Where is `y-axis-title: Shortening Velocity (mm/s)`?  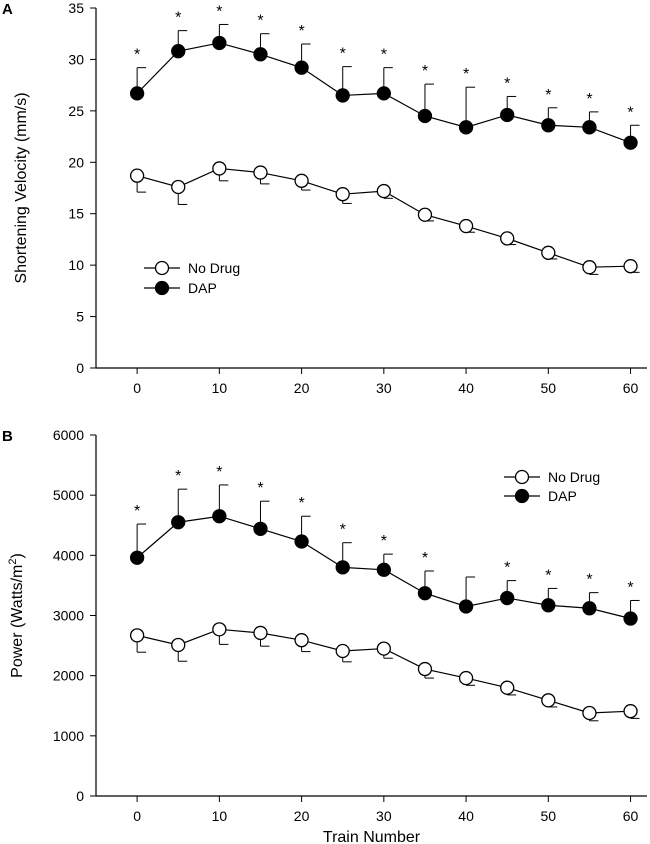 y-axis-title: Shortening Velocity (mm/s) is located at coordinates (21, 187).